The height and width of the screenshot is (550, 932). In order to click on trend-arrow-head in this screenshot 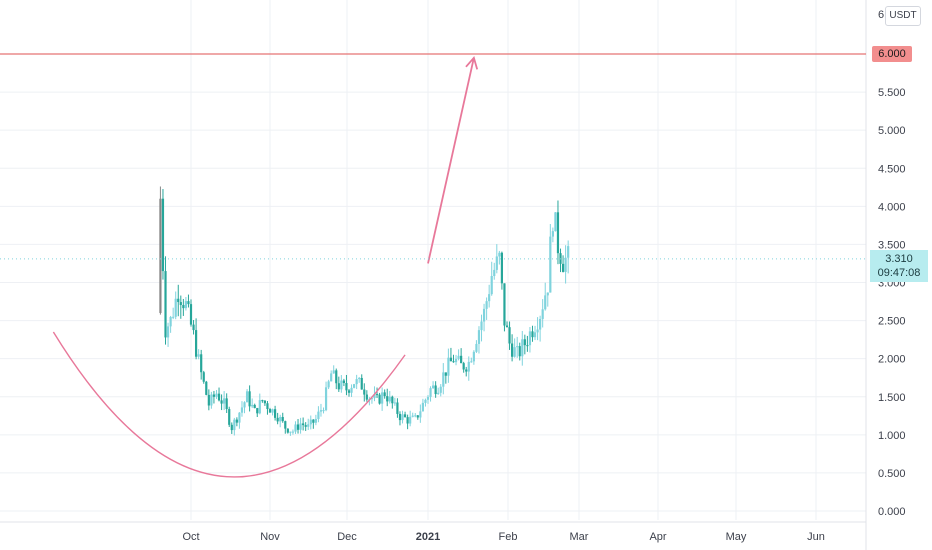, I will do `click(472, 62)`.